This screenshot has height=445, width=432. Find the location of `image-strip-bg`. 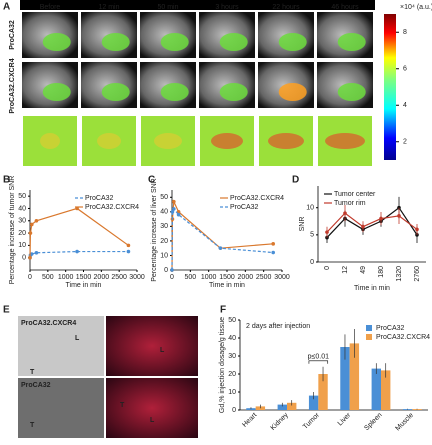

image-strip-bg is located at coordinates (197, 5).